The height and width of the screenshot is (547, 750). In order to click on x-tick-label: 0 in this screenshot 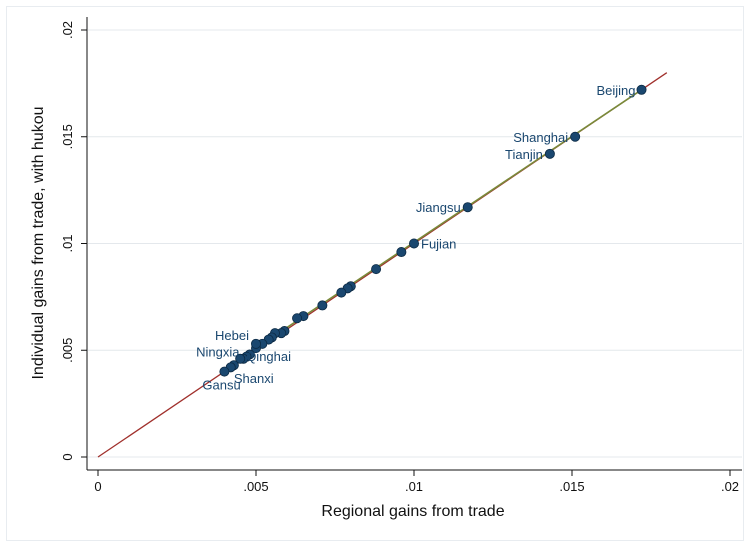, I will do `click(97, 486)`.